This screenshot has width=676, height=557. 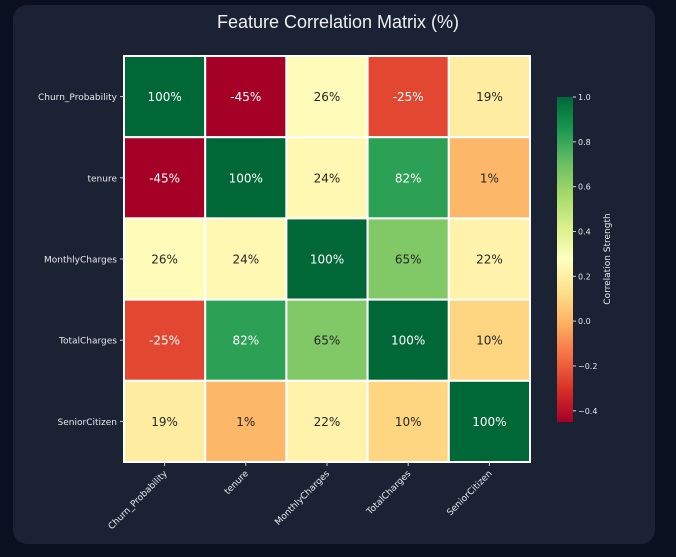 What do you see at coordinates (587, 366) in the screenshot?
I see `colorbar-tick-label: −0.2` at bounding box center [587, 366].